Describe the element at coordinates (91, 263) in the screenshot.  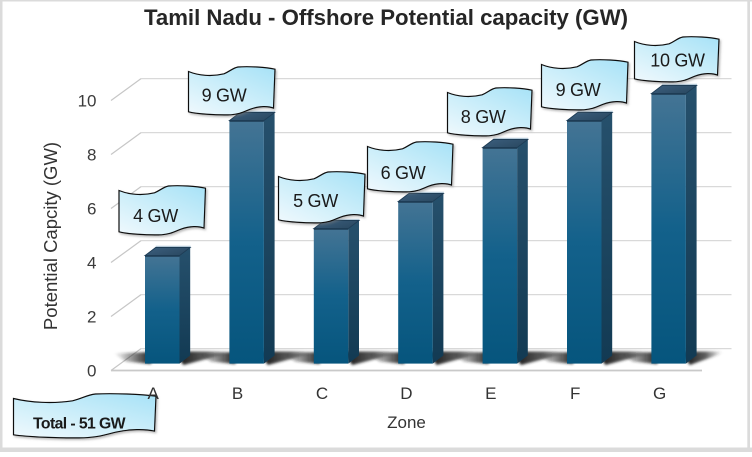
I see `svg-text: 4` at that location.